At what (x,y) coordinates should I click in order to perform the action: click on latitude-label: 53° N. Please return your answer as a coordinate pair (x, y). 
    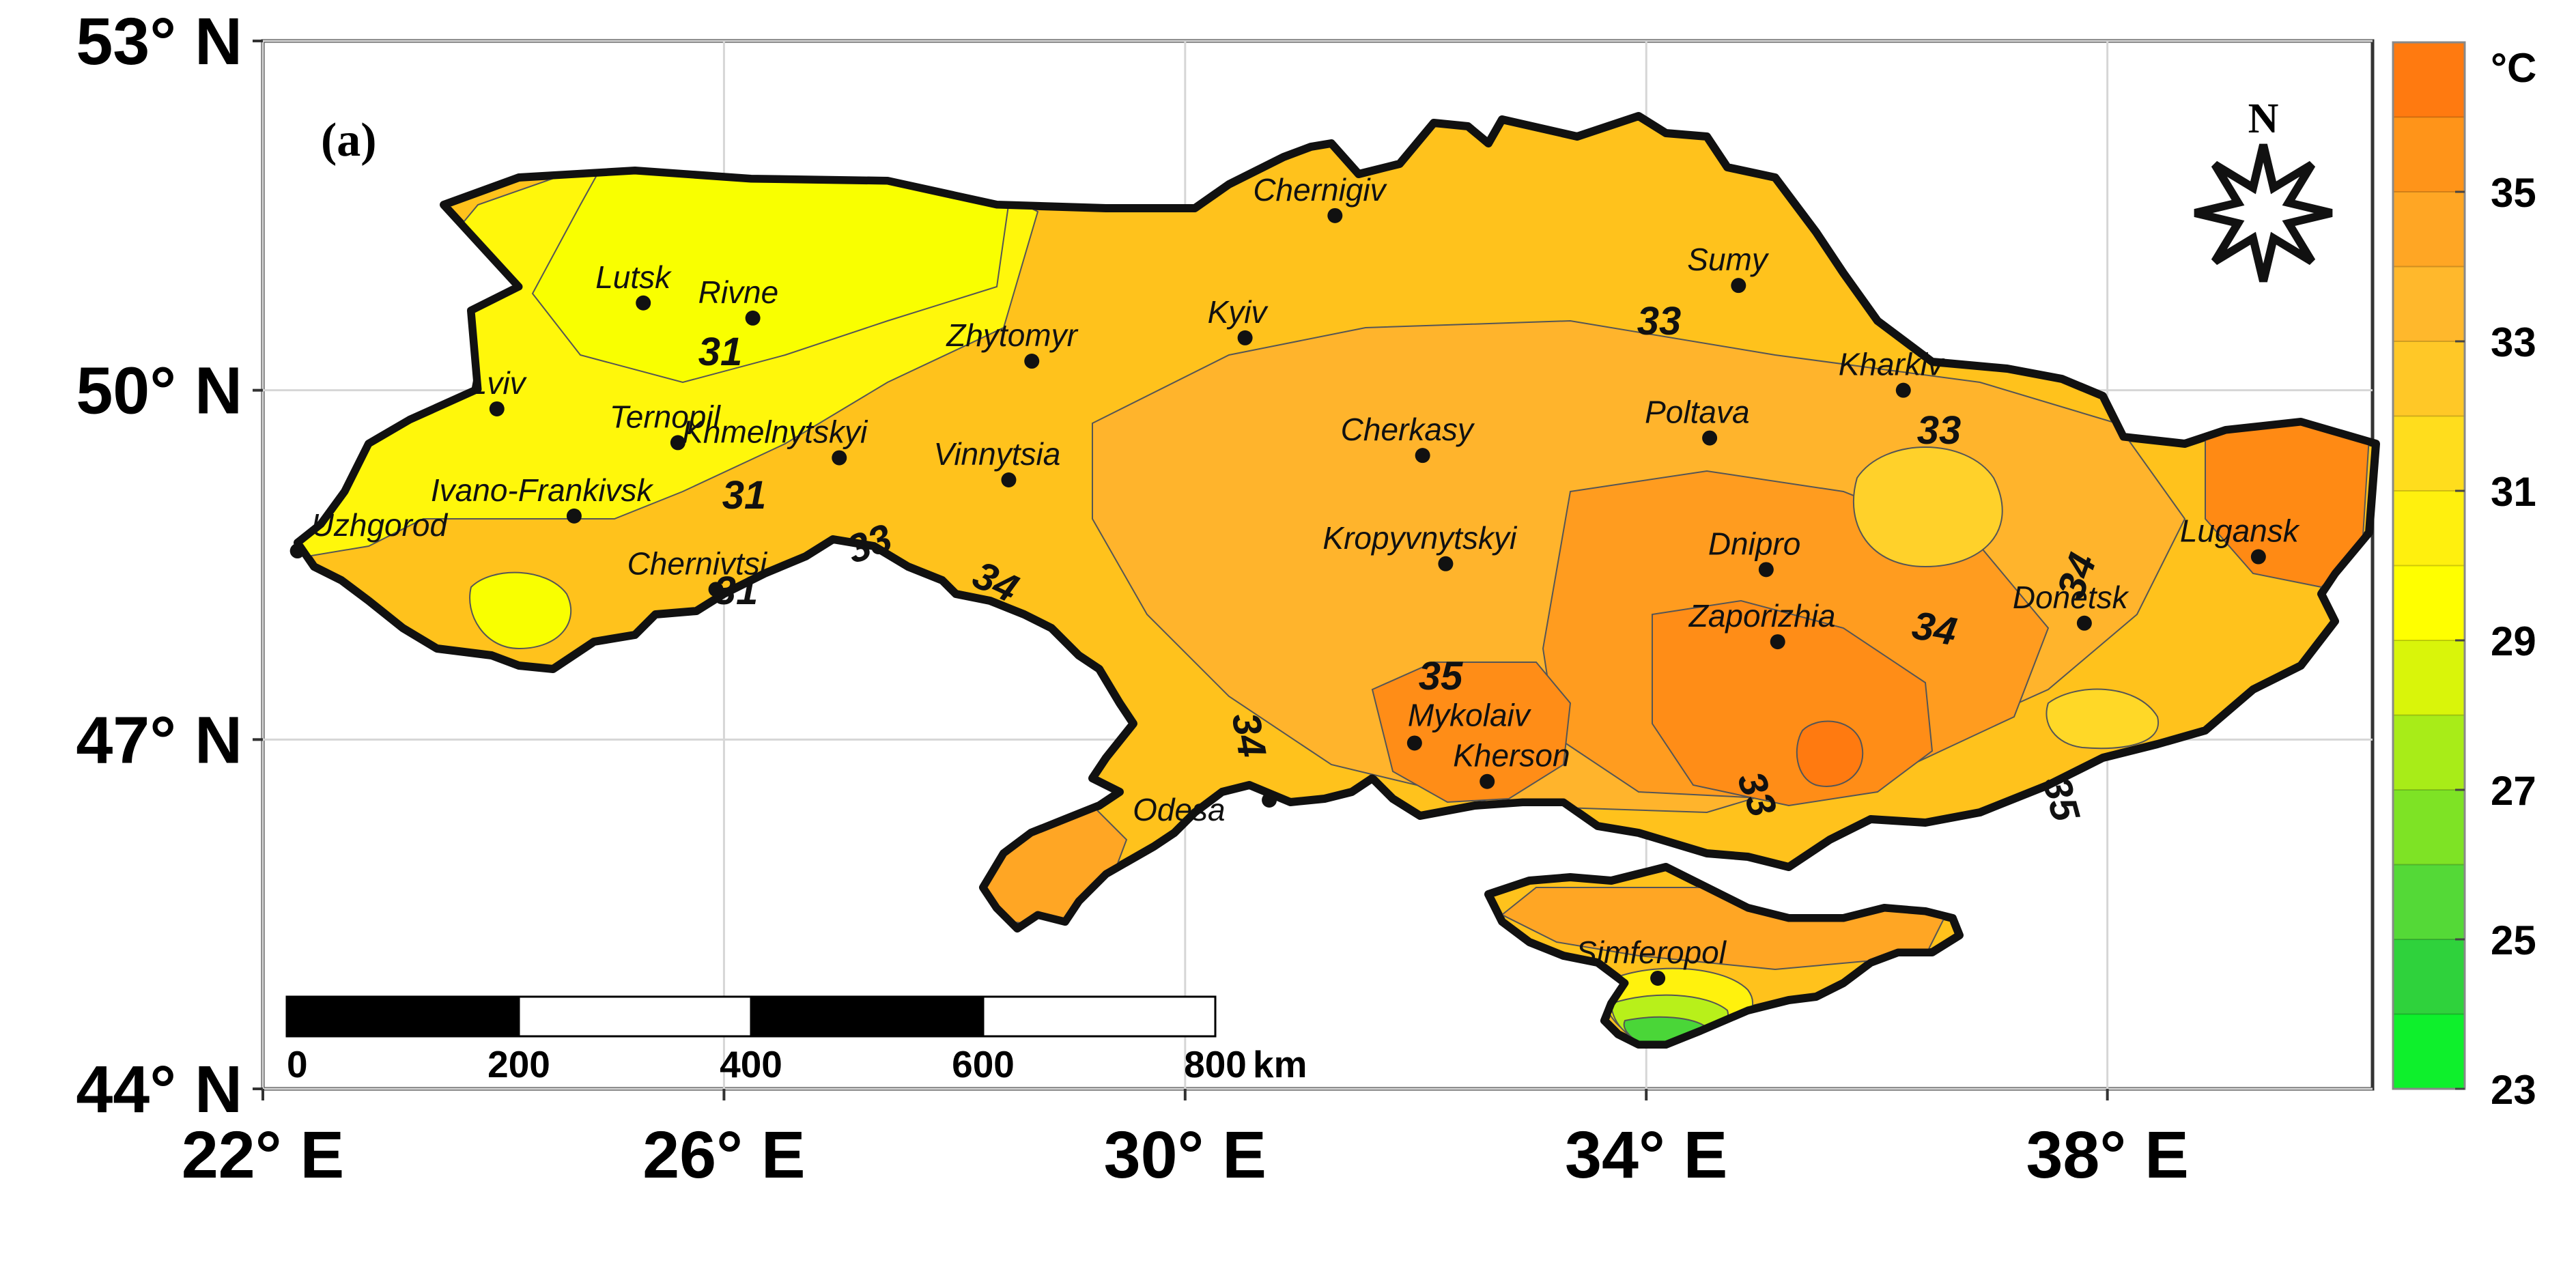
    Looking at the image, I should click on (159, 41).